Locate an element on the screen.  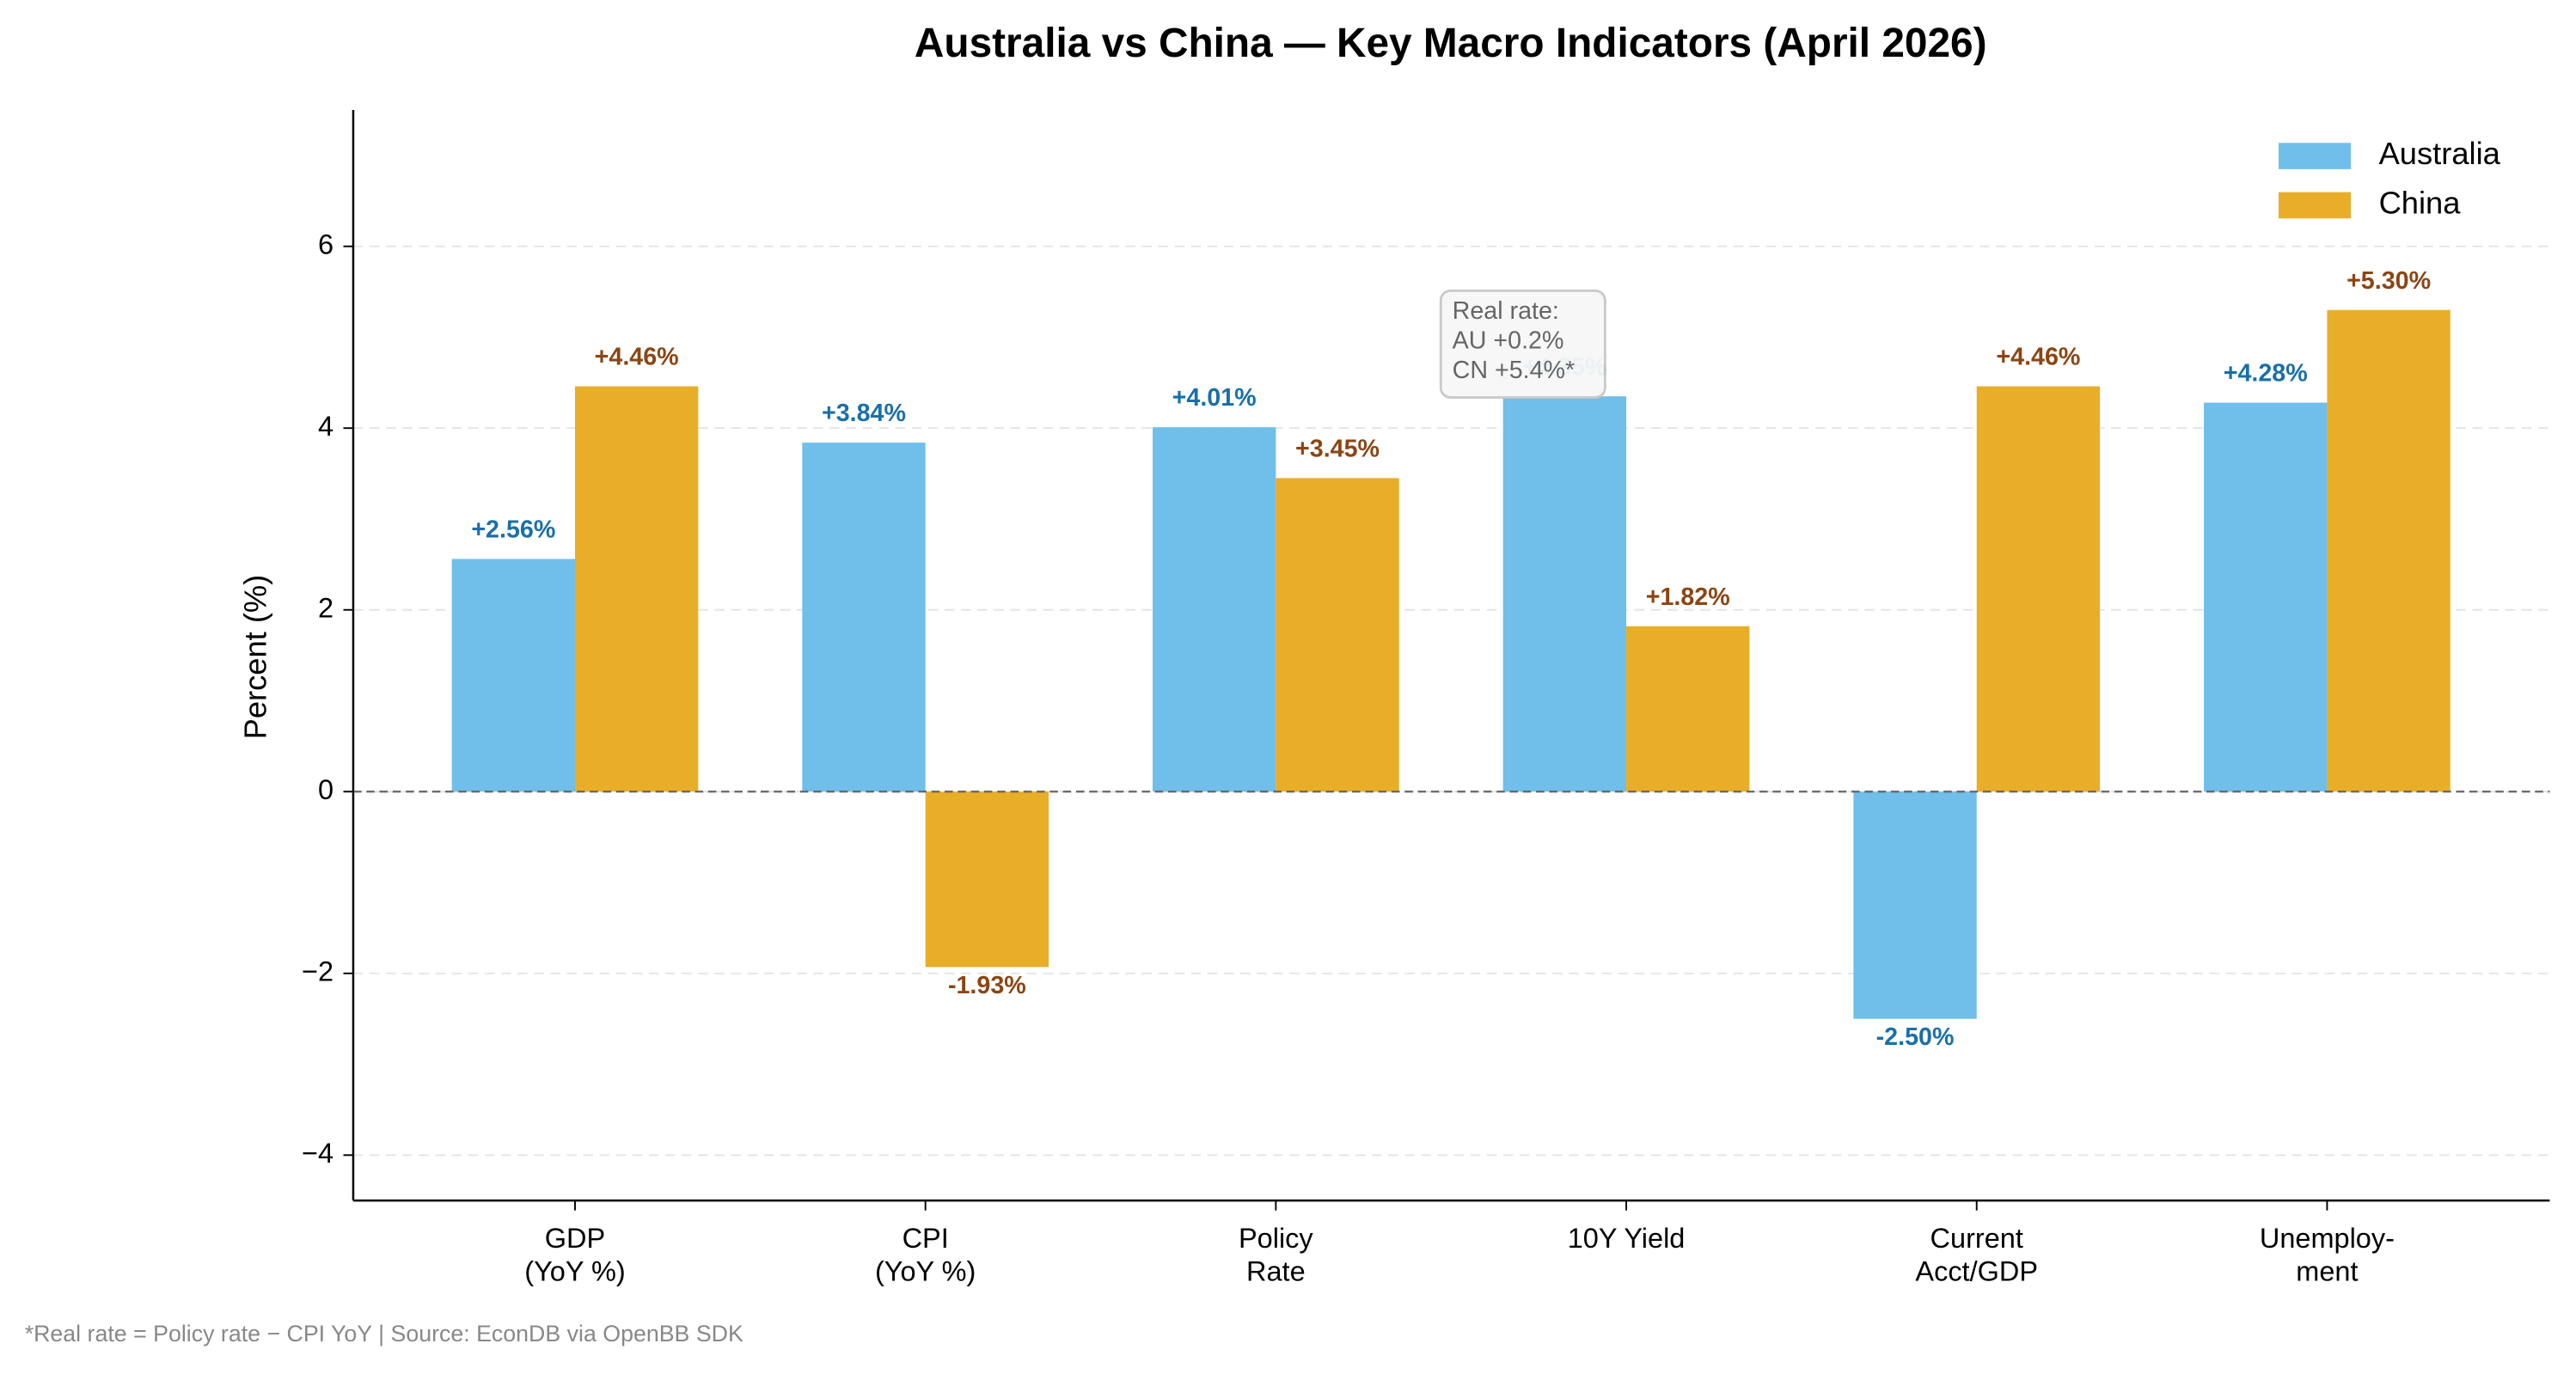
value-label: +4.28% is located at coordinates (2266, 374).